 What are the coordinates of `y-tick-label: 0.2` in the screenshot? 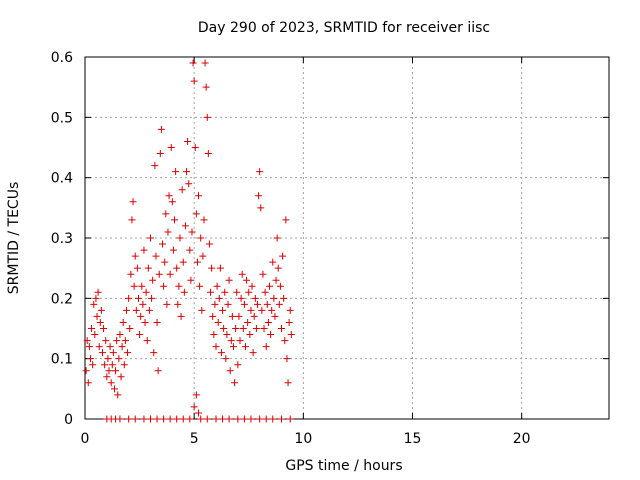 It's located at (62, 299).